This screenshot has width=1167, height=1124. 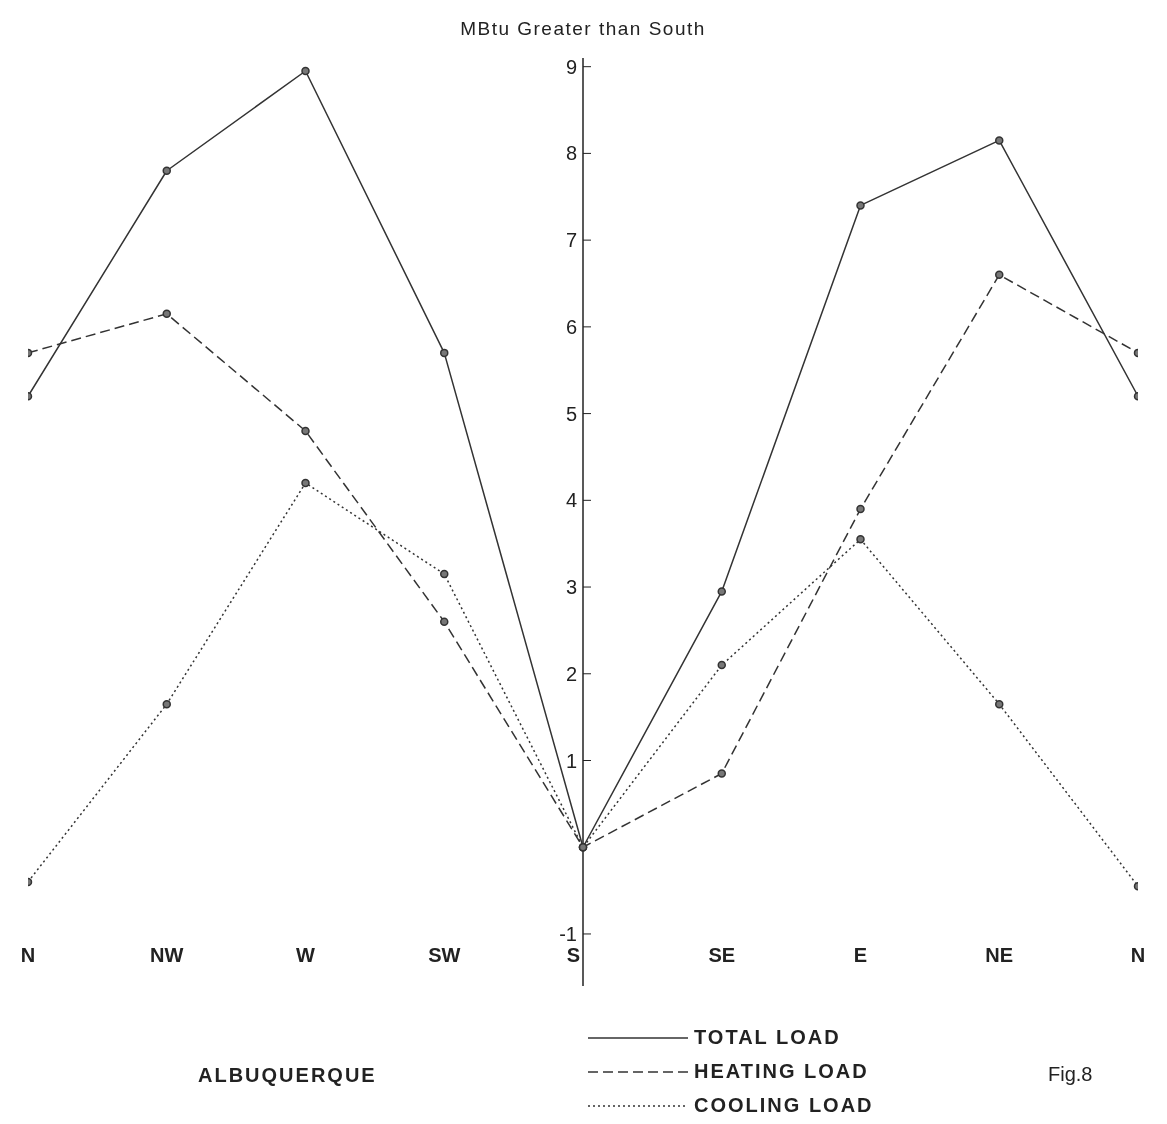 I want to click on x-tick-label: NE, so click(x=999, y=954).